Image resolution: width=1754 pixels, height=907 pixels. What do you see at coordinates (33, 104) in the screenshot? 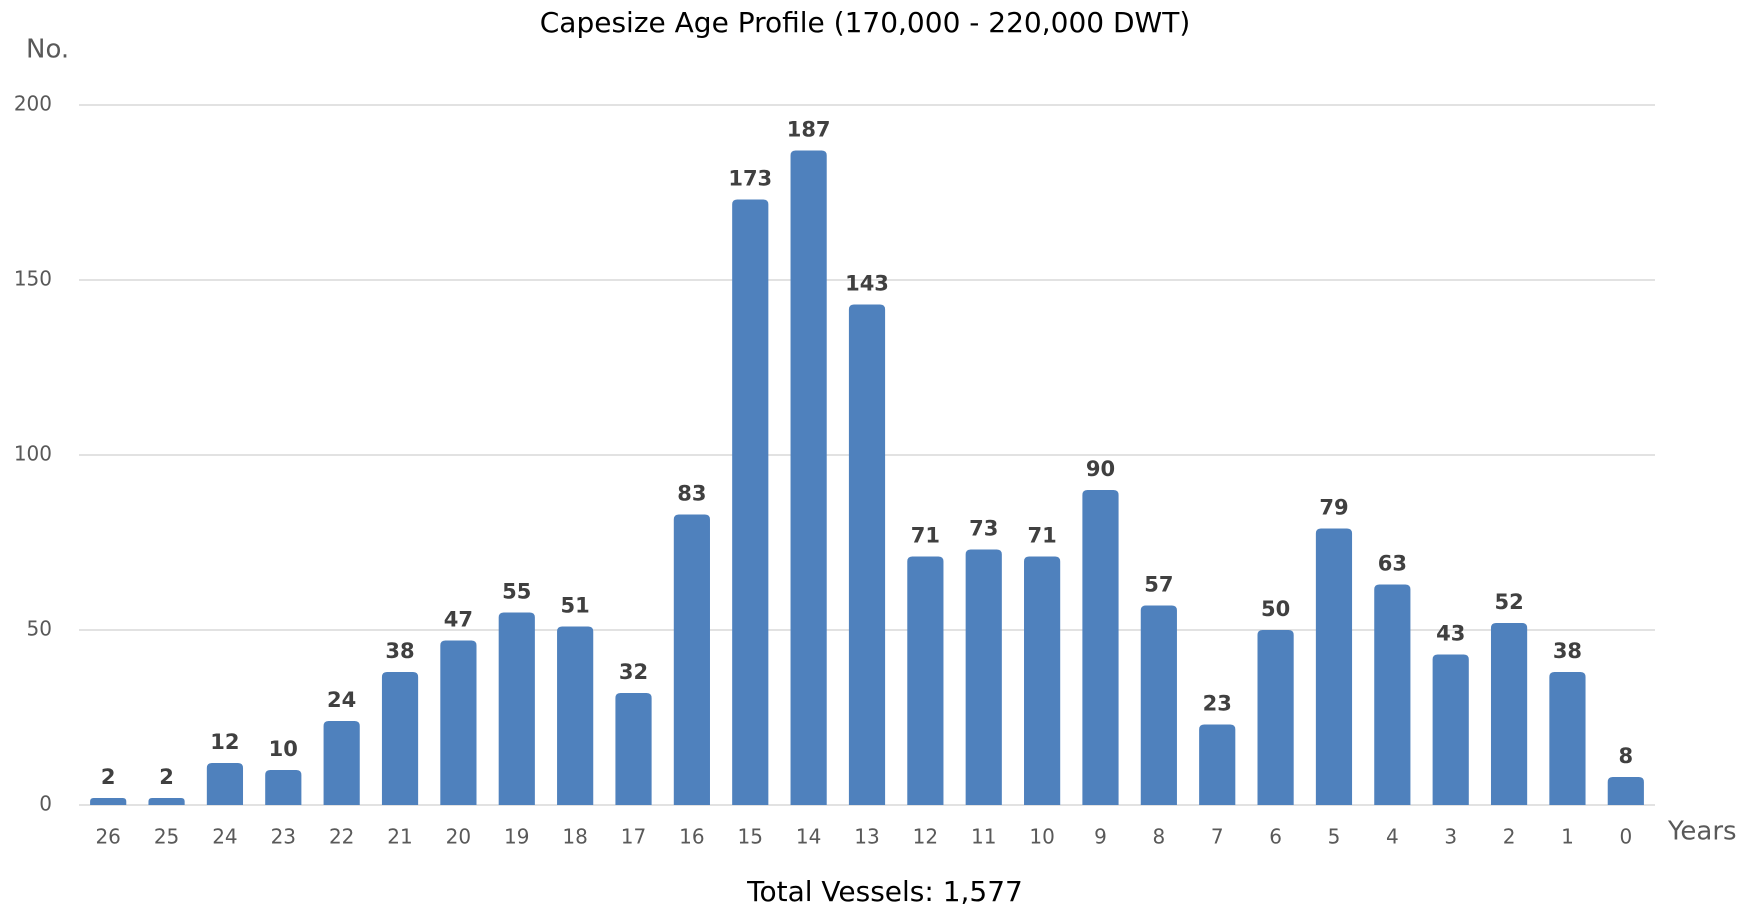
I see `y-tick-label: 200` at bounding box center [33, 104].